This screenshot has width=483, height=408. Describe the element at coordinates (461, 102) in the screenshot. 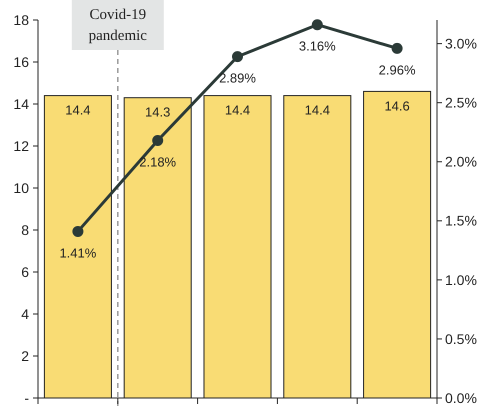

I see `y2-tick-label: 2.5%` at that location.